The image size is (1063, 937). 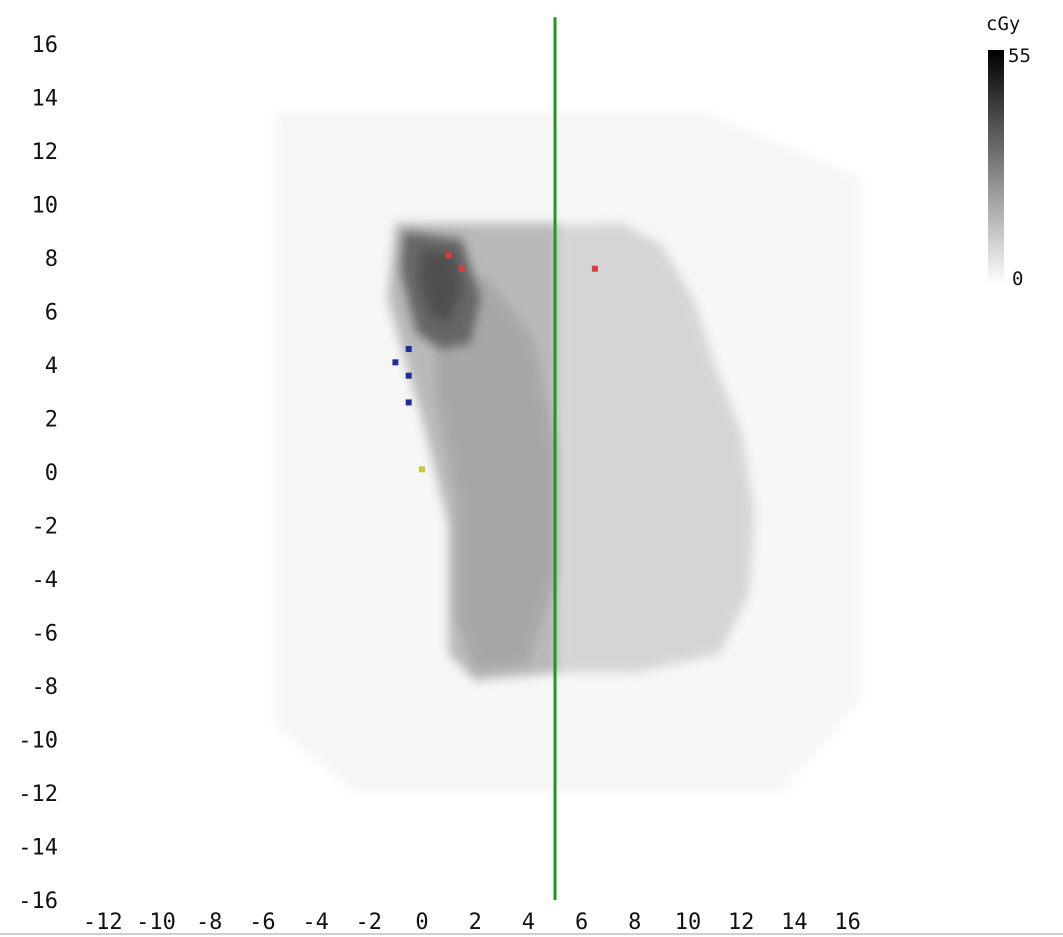 I want to click on dose-region-medial-core, so click(x=495, y=470).